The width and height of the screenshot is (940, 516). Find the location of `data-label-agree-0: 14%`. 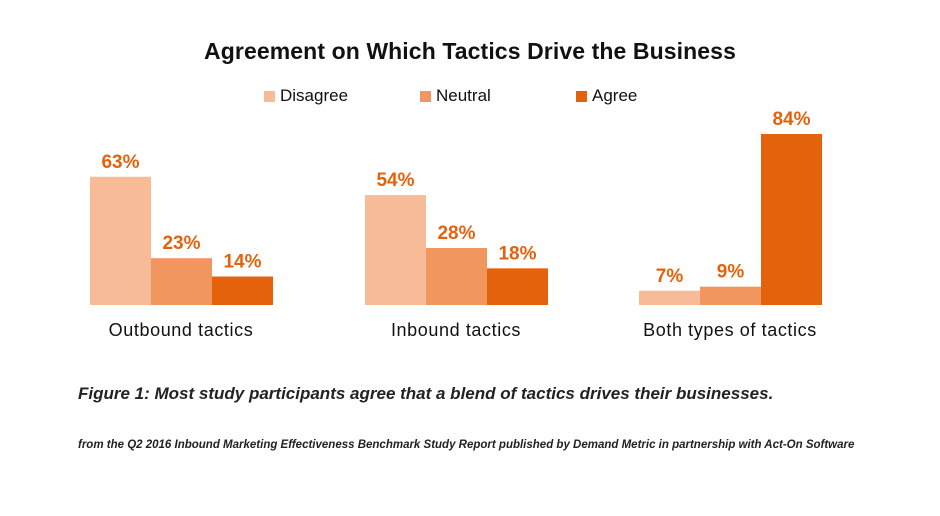

data-label-agree-0: 14% is located at coordinates (242, 262).